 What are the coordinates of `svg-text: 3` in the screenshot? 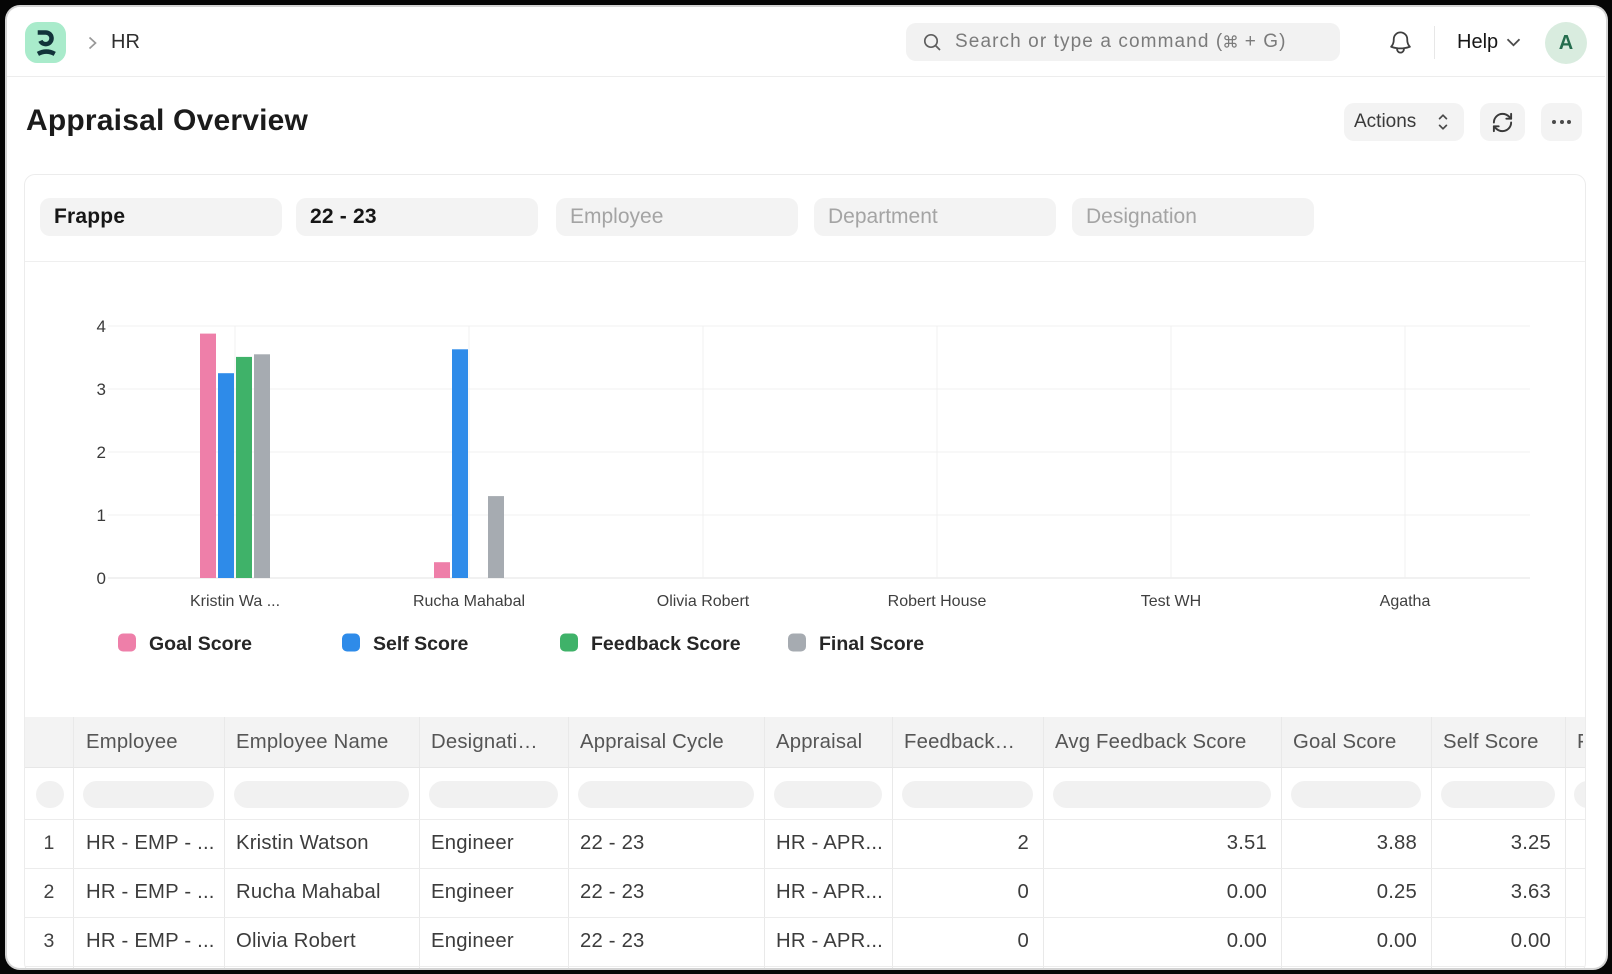 It's located at (101, 389).